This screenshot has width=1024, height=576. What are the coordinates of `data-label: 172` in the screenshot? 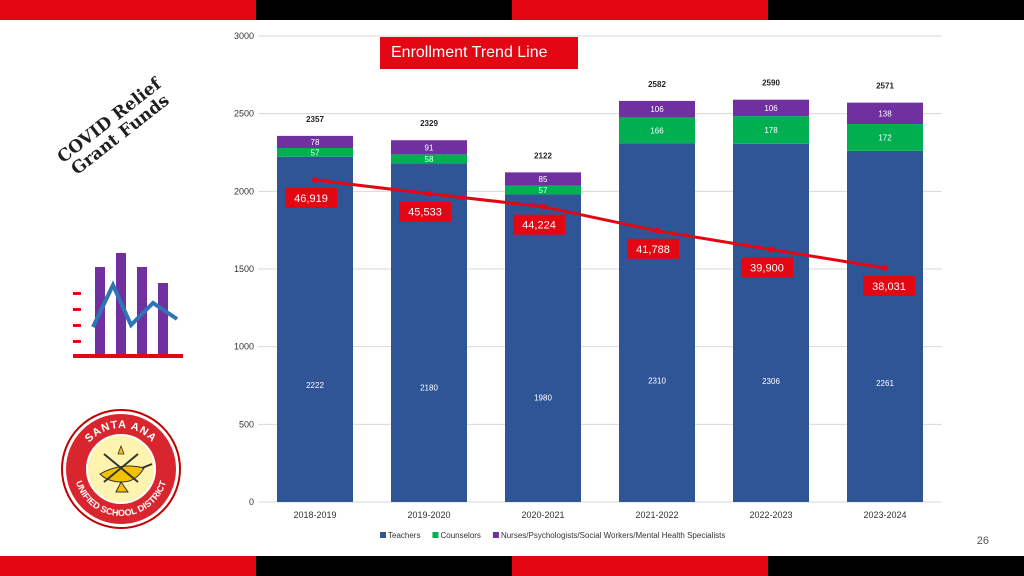 It's located at (885, 137).